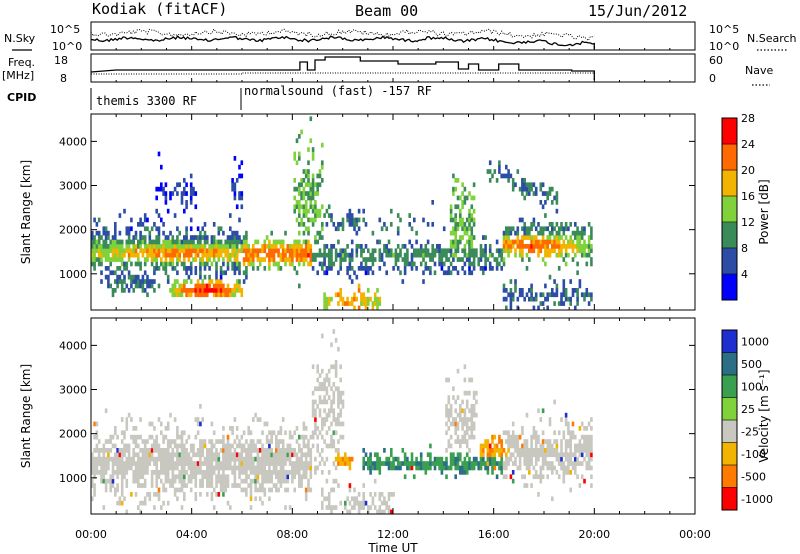 The image size is (800, 554). I want to click on x-tick-label-5: 20:00, so click(594, 534).